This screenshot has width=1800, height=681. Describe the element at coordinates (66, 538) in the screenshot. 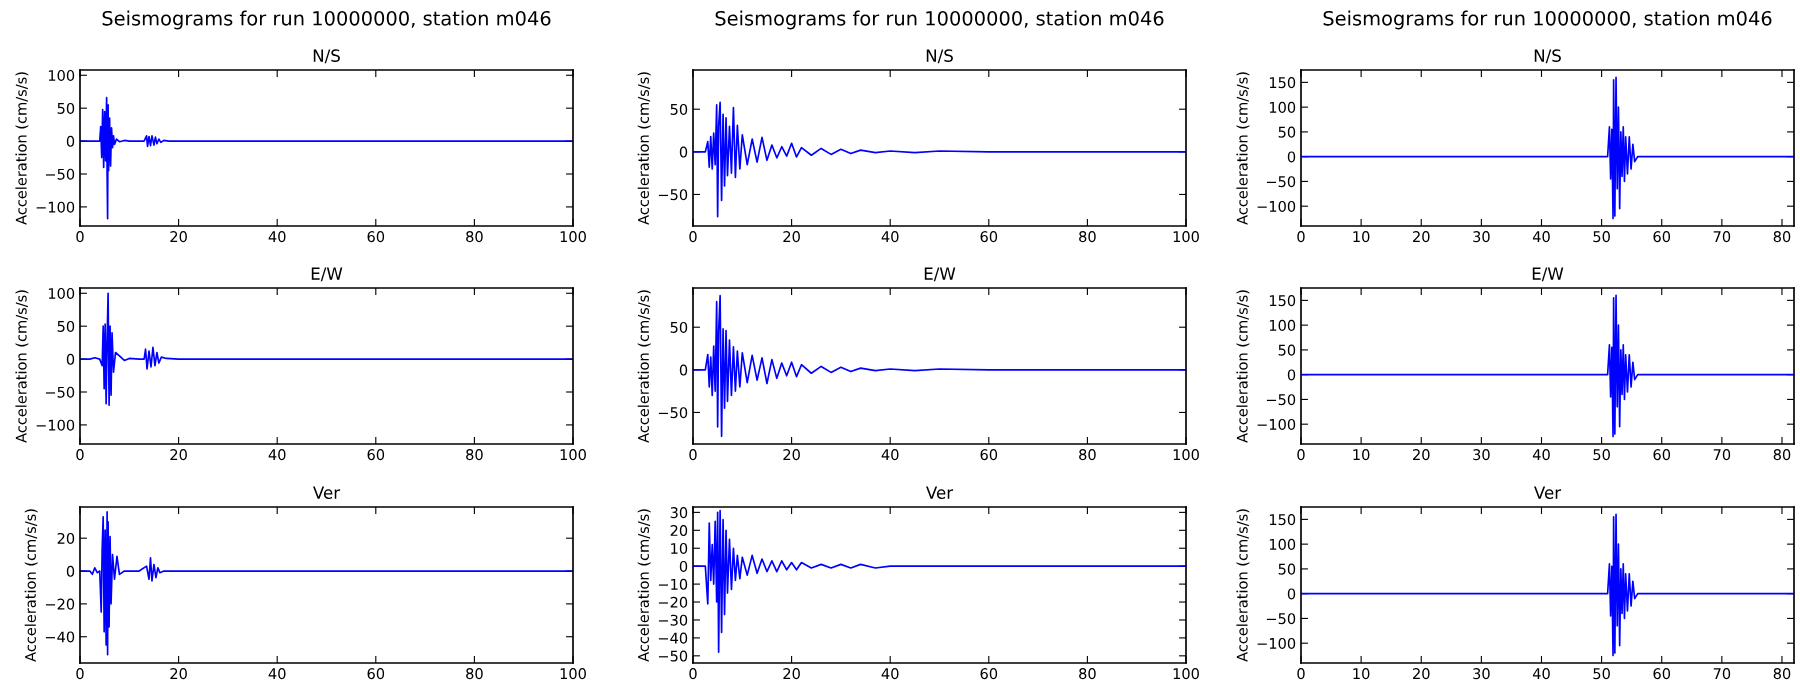

I see `y-tick-label: 20` at that location.